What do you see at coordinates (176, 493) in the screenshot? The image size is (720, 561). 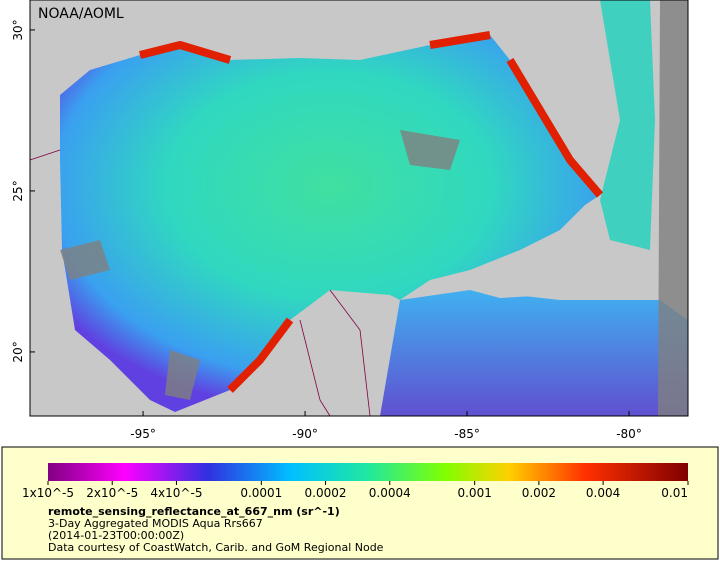 I see `colorbar-label: 4x10^-5` at bounding box center [176, 493].